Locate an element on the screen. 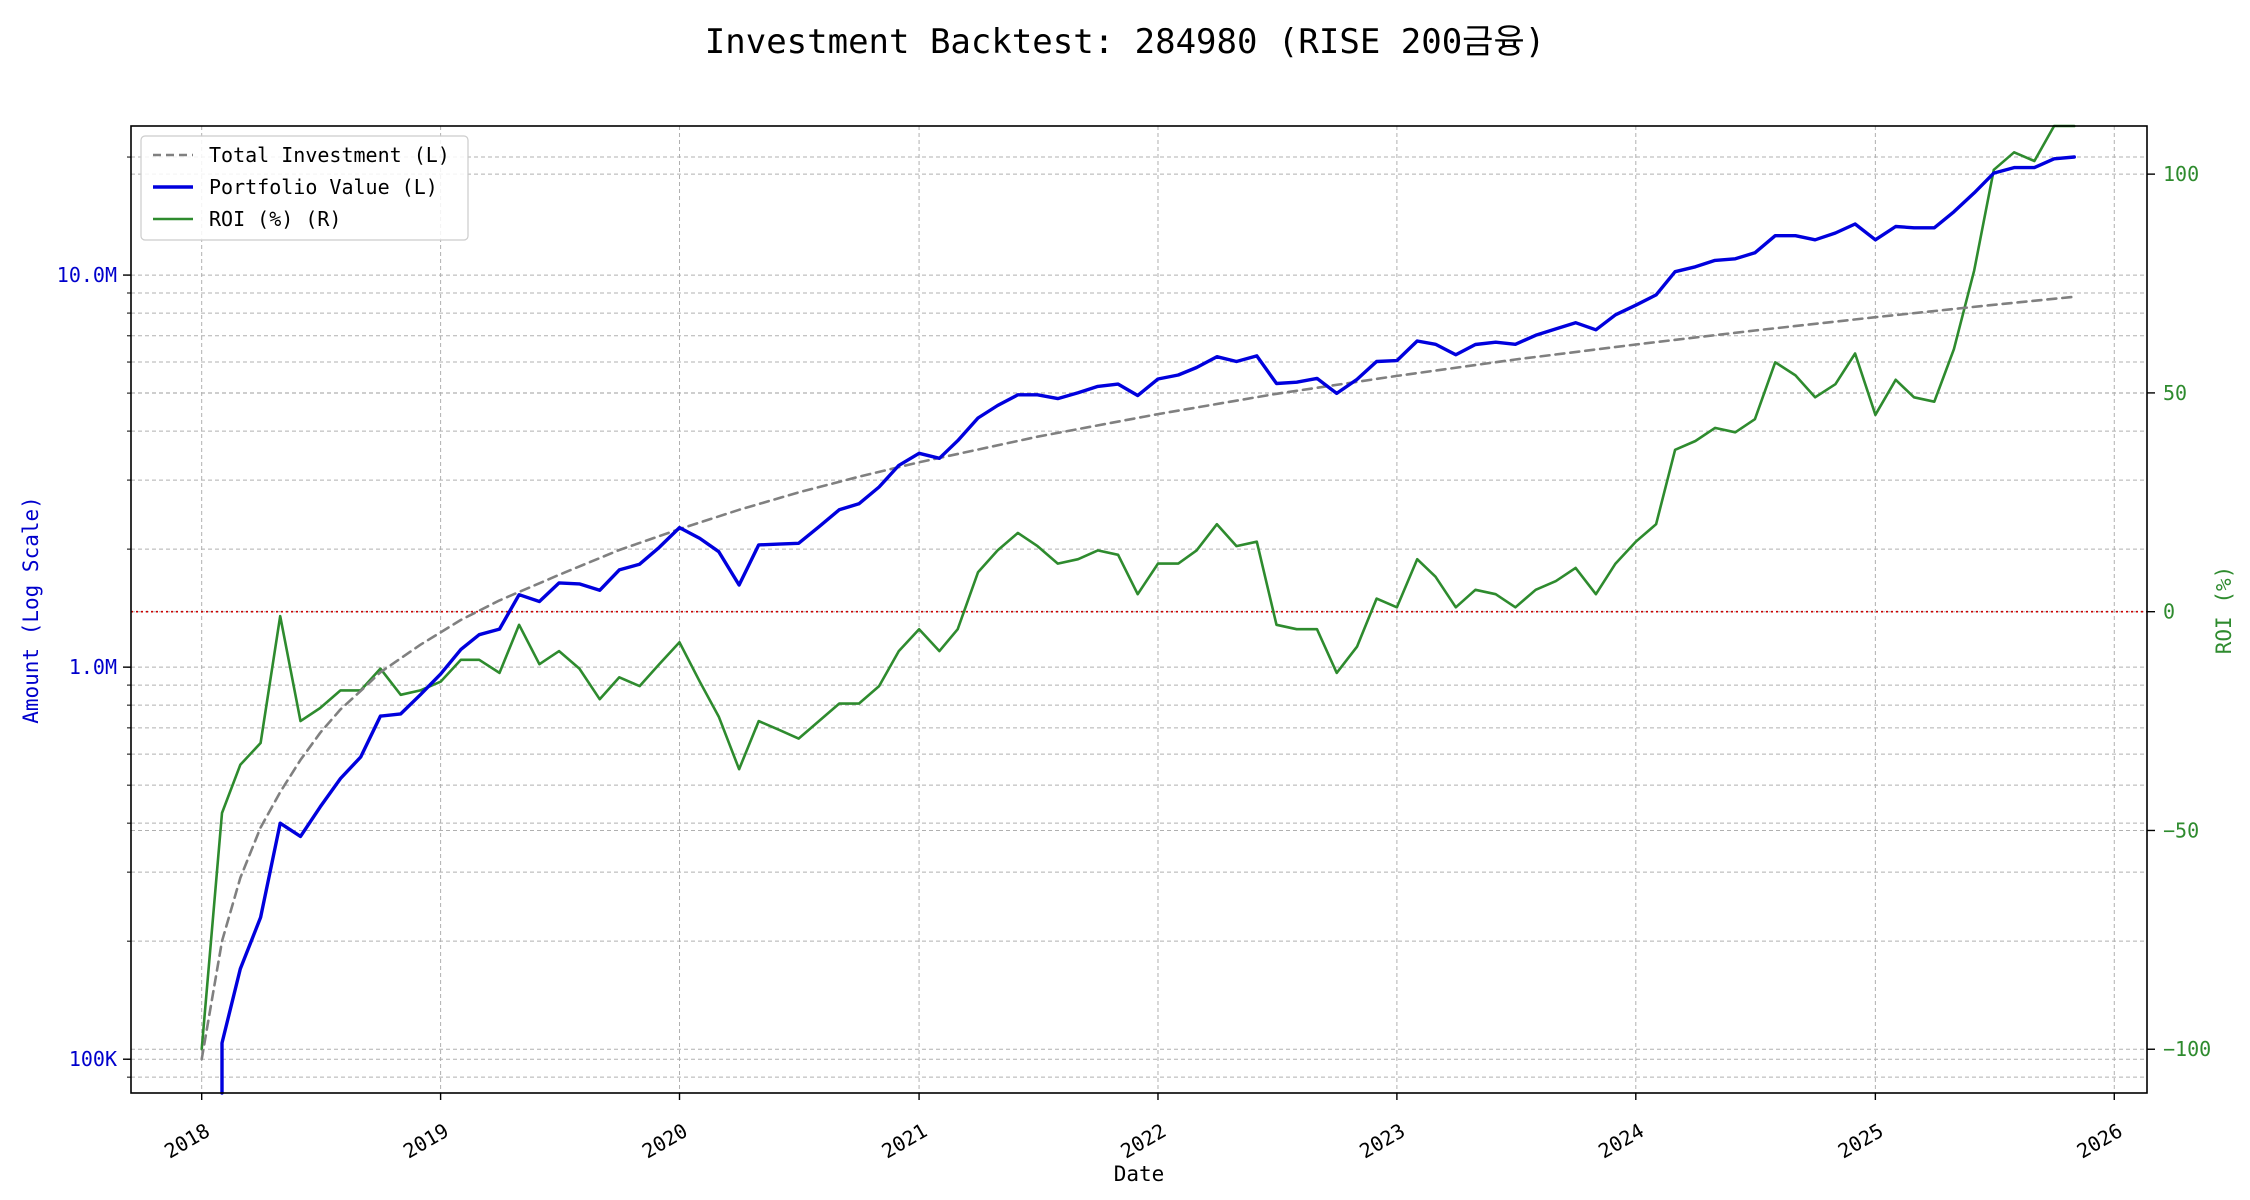 The width and height of the screenshot is (2250, 1200). left-axis-label: Amount (Log Scale) is located at coordinates (31, 610).